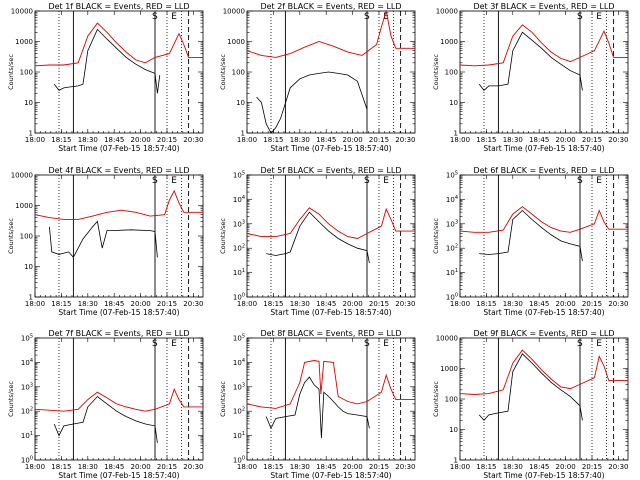  What do you see at coordinates (27, 386) in the screenshot?
I see `y-tick-label: 10³` at bounding box center [27, 386].